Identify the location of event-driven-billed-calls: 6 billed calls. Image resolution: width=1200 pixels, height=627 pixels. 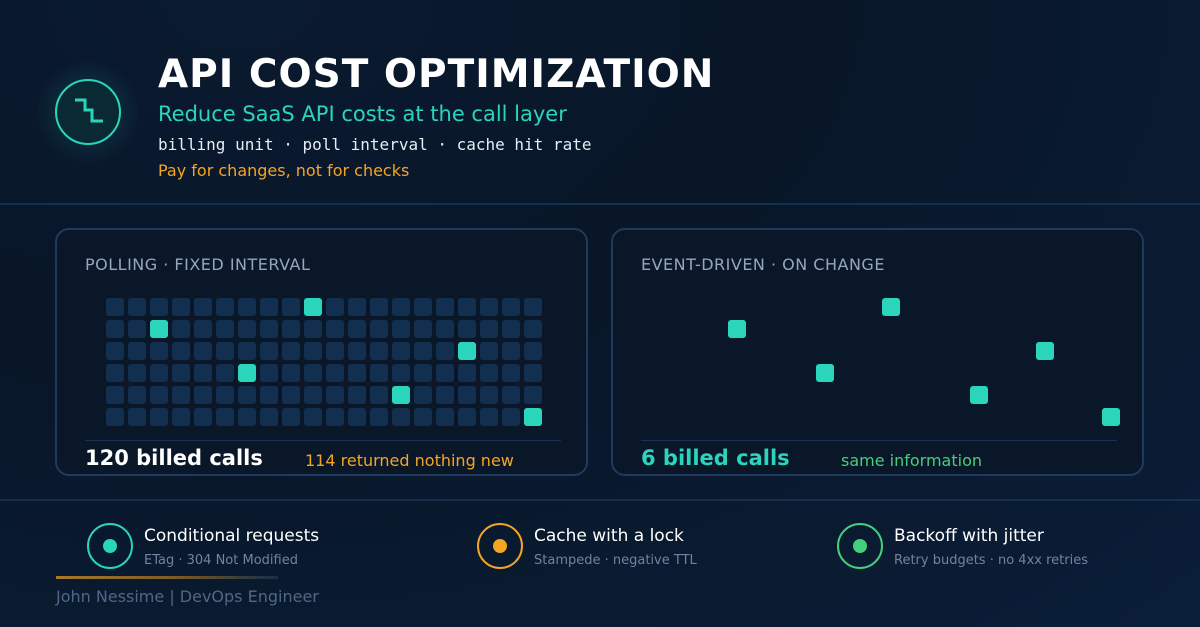
(715, 458).